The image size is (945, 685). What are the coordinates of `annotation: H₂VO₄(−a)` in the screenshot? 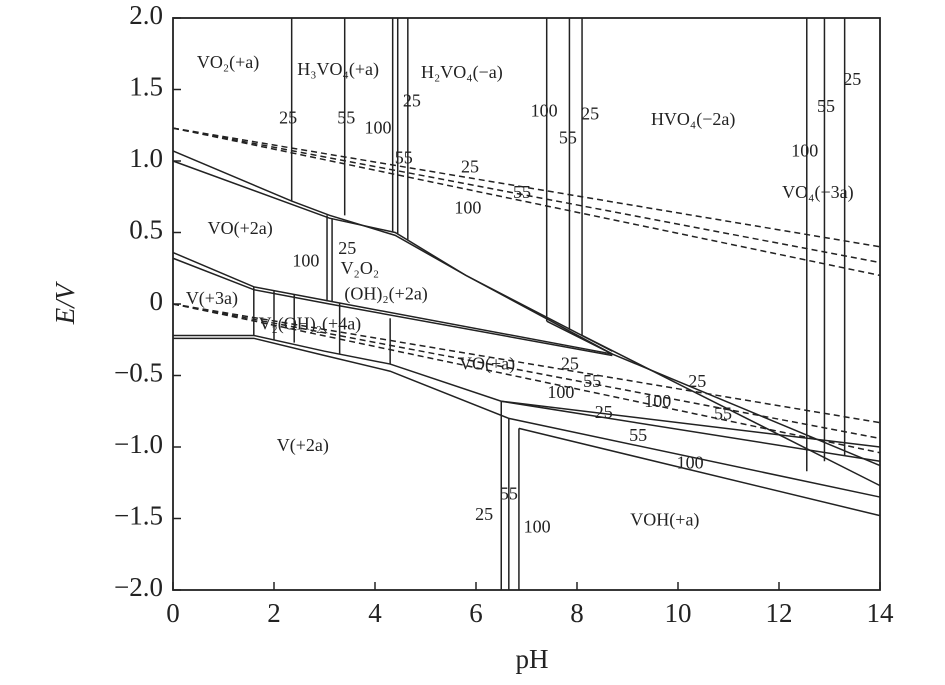 It's located at (462, 72).